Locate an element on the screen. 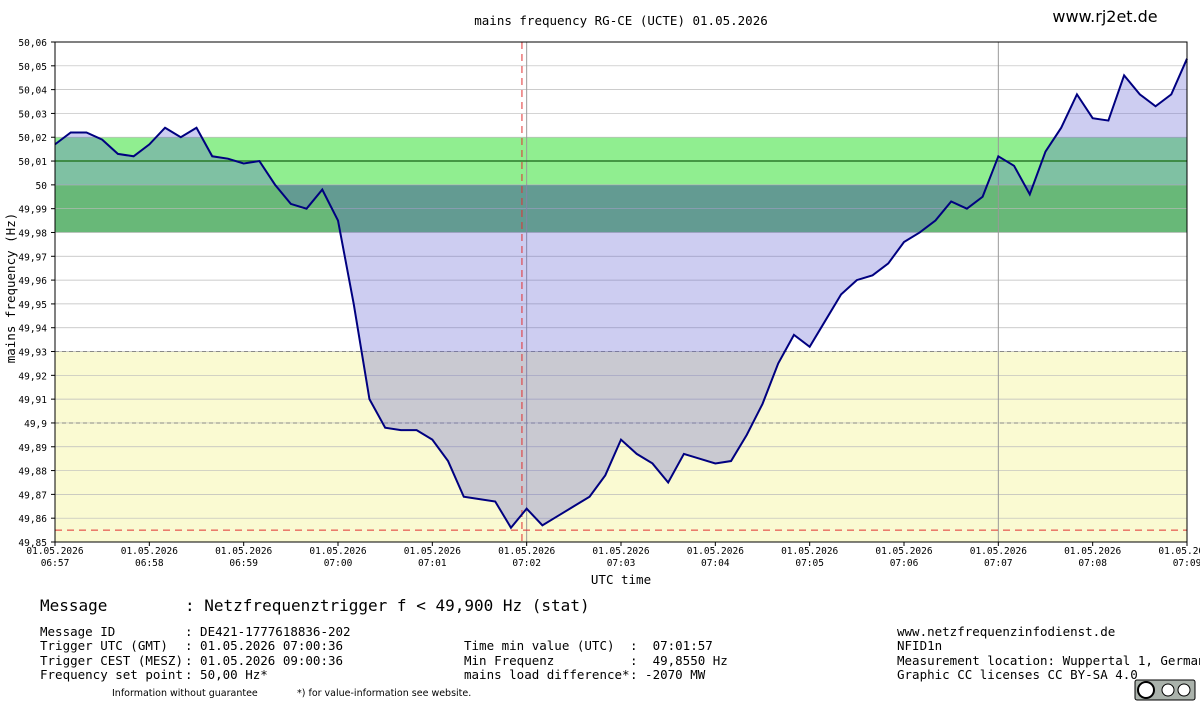 The height and width of the screenshot is (704, 1200). info-label: Frequency set point is located at coordinates (111, 674).